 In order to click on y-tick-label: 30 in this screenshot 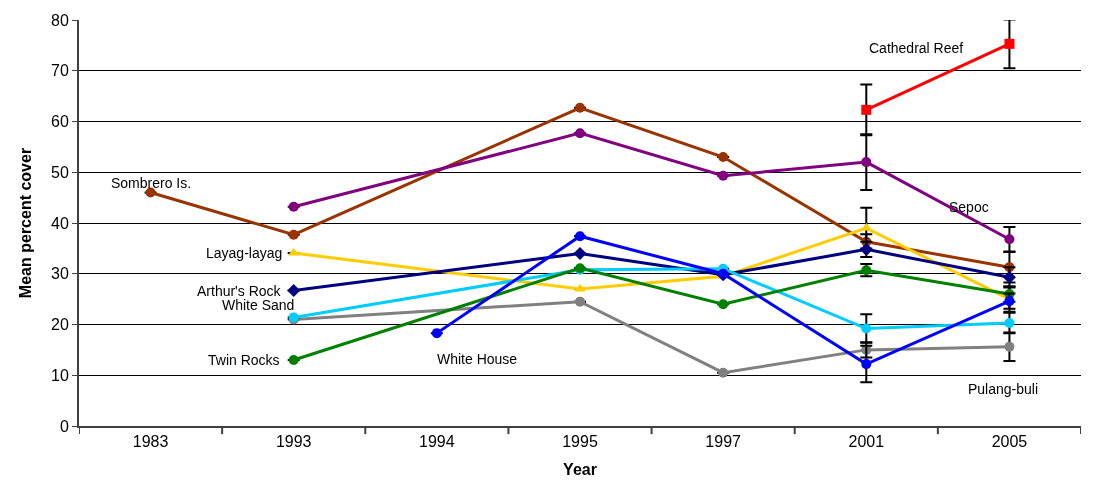, I will do `click(60, 274)`.